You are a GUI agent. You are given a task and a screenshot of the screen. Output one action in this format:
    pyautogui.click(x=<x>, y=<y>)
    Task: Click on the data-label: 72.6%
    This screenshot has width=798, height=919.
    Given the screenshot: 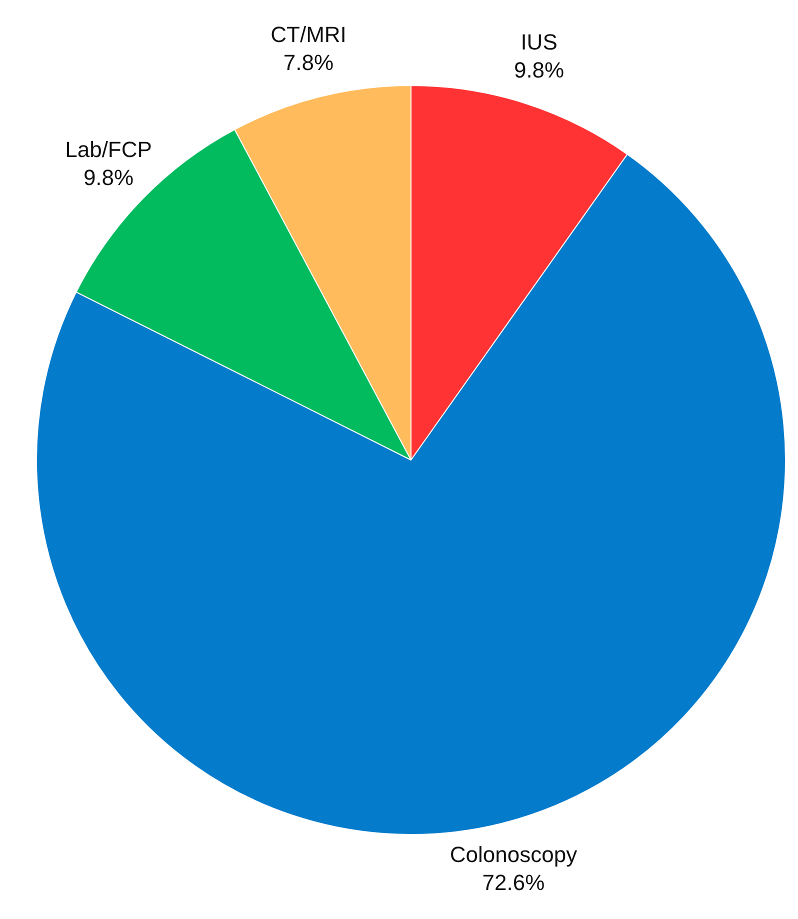 What is the action you would take?
    pyautogui.click(x=513, y=882)
    